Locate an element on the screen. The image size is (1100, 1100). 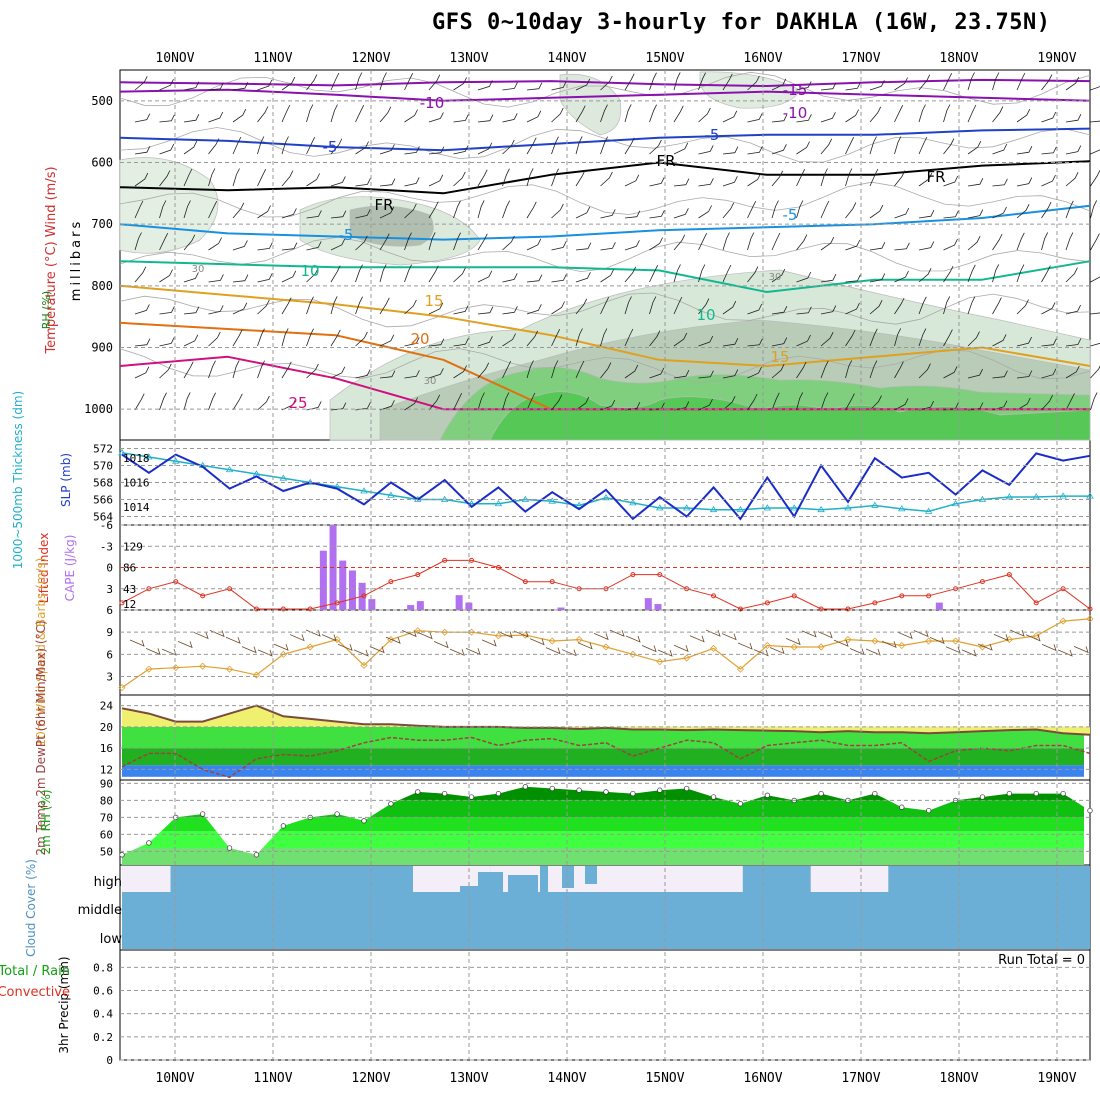
contour-label-2: -10 is located at coordinates (795, 113).